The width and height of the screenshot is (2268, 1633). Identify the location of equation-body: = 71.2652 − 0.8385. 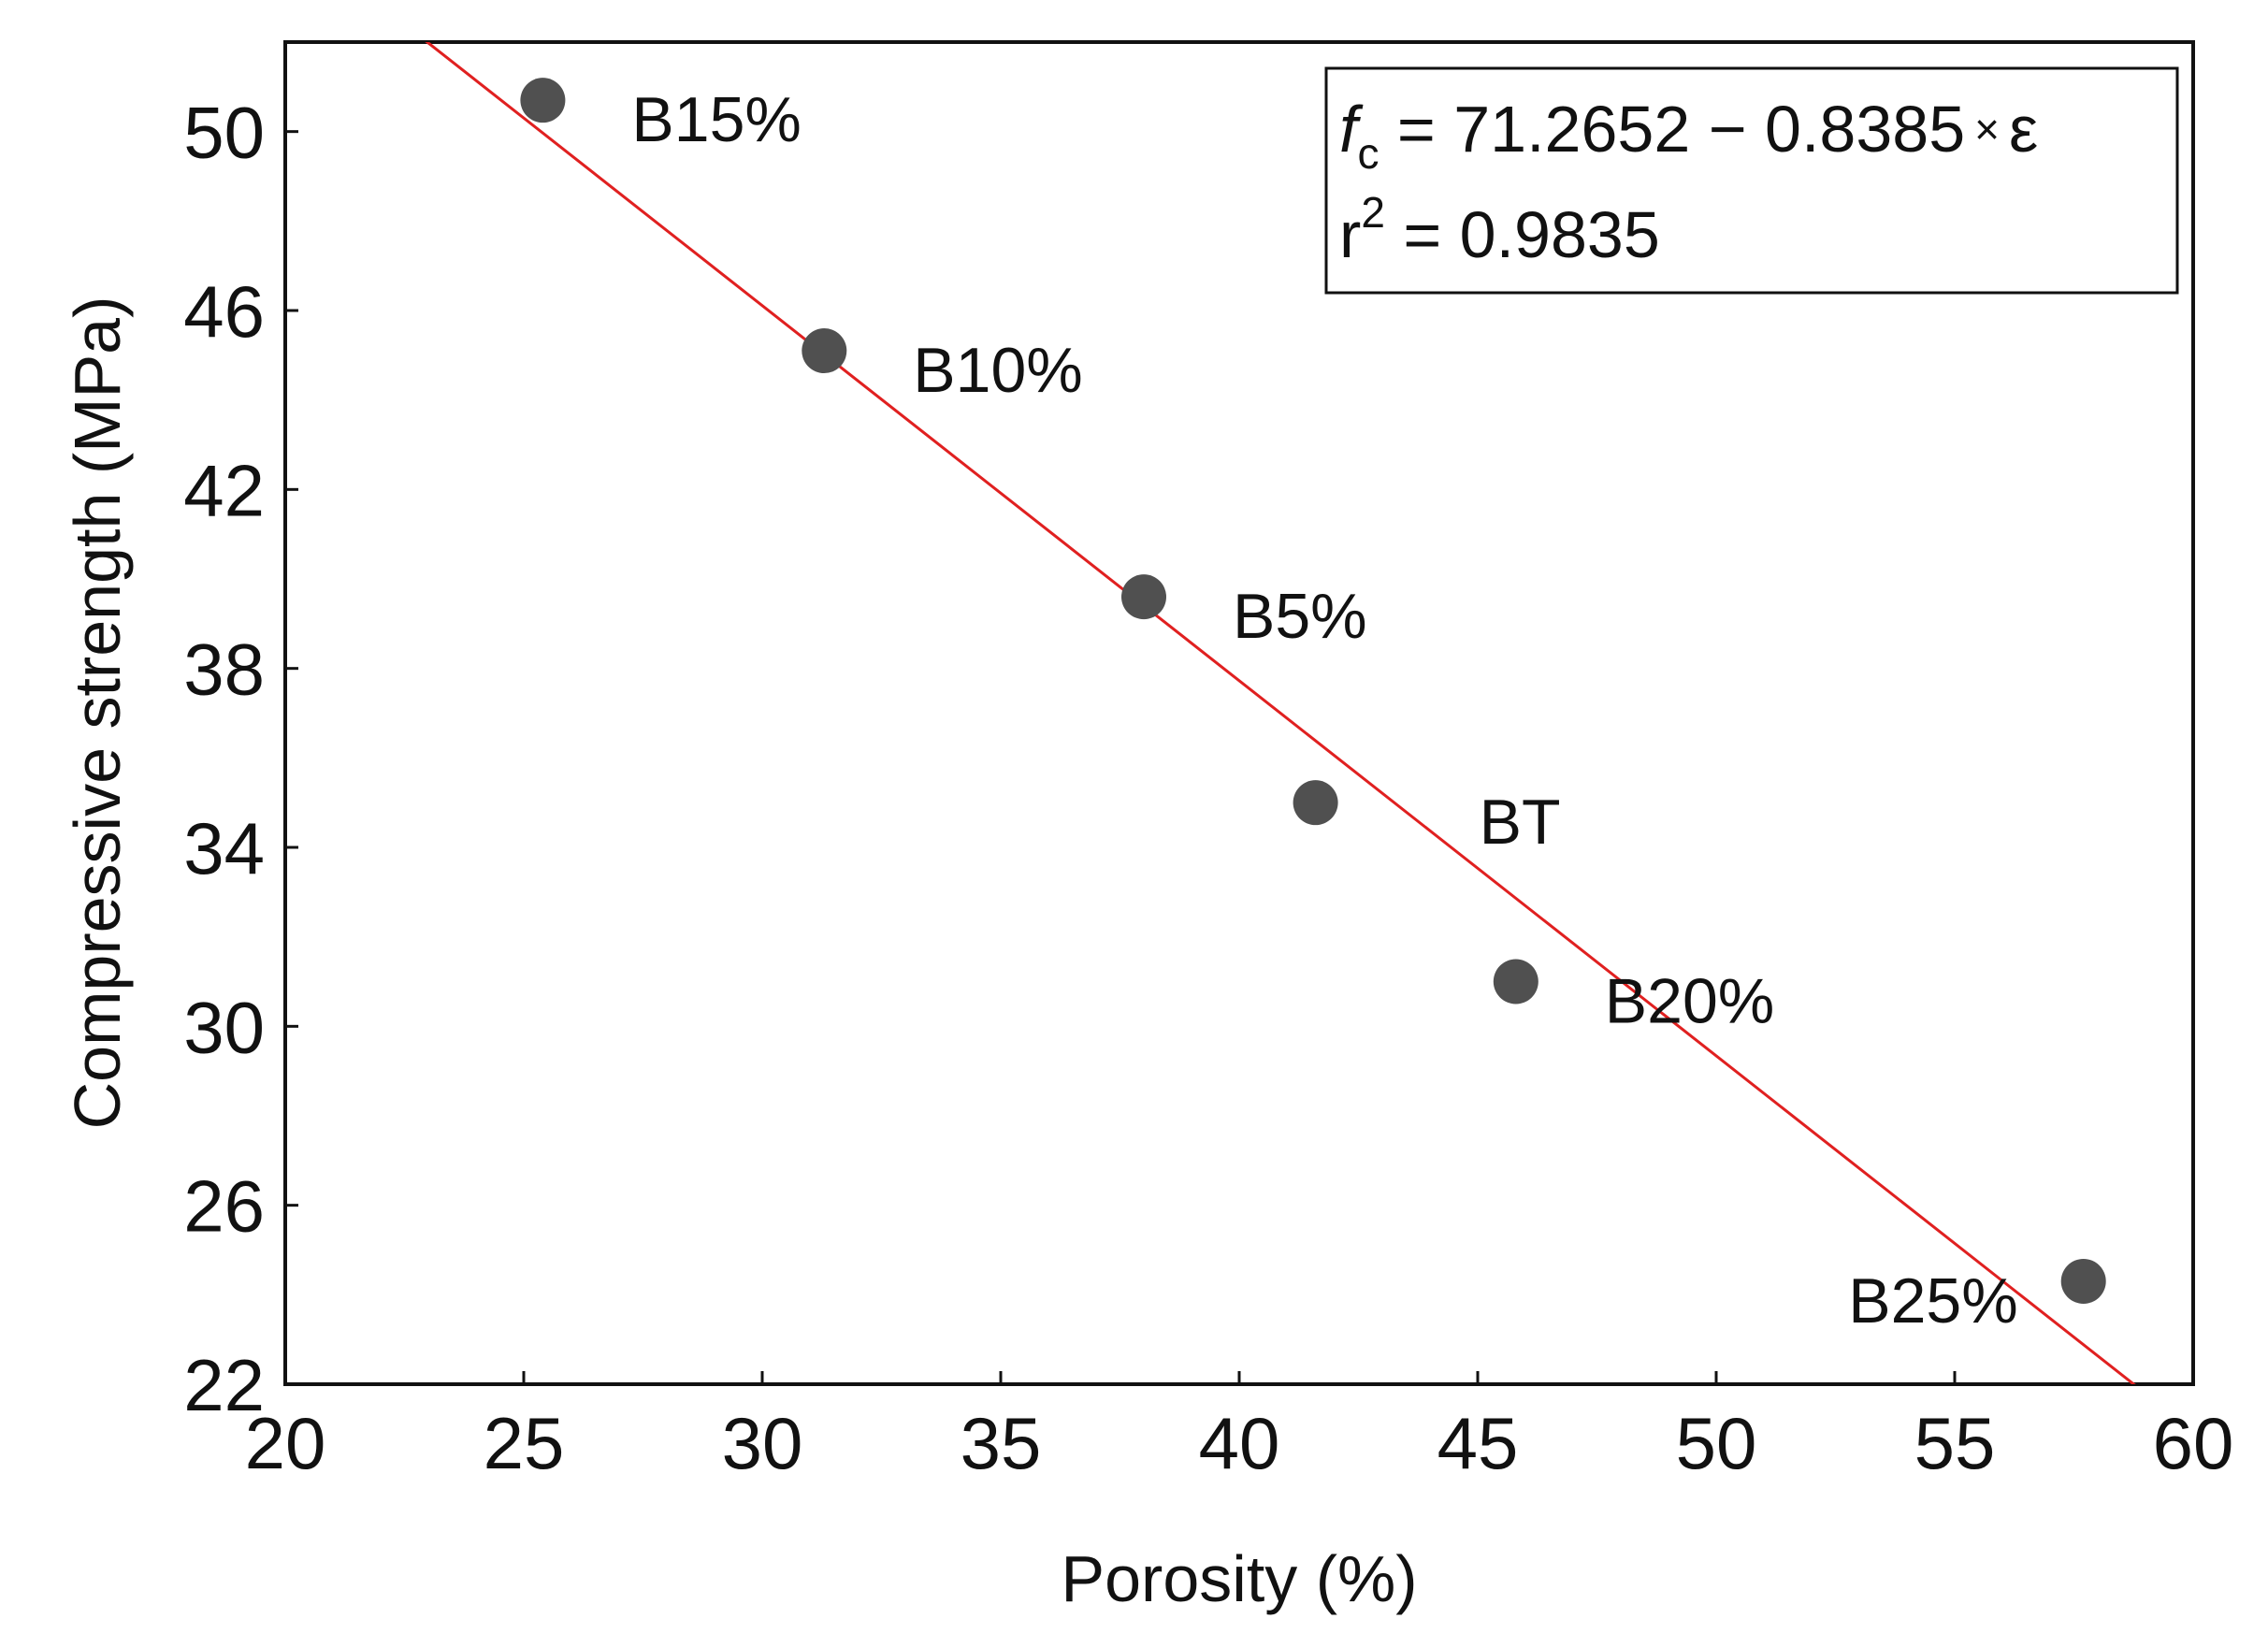
(1672, 130).